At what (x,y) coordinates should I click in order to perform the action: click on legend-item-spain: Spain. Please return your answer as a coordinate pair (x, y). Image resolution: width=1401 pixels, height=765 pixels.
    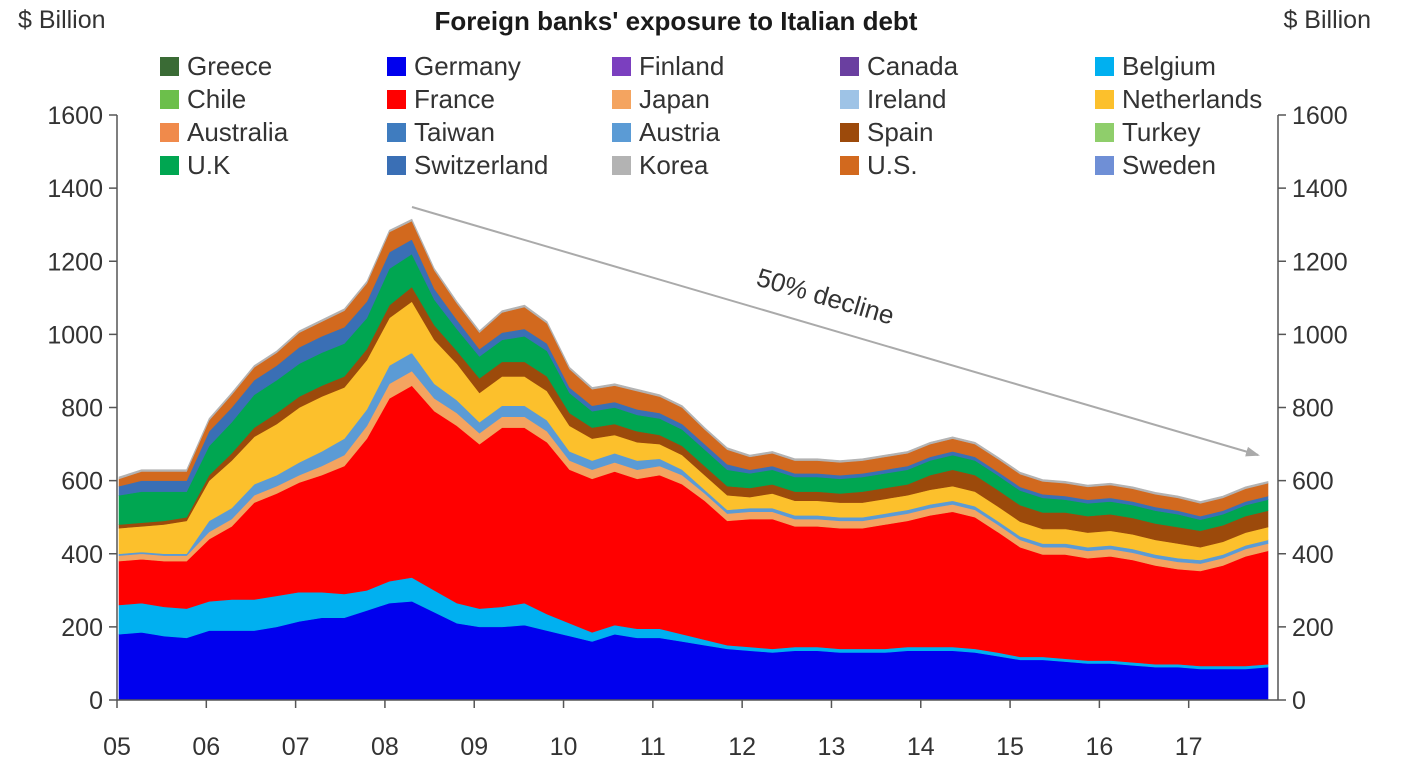
    Looking at the image, I should click on (887, 132).